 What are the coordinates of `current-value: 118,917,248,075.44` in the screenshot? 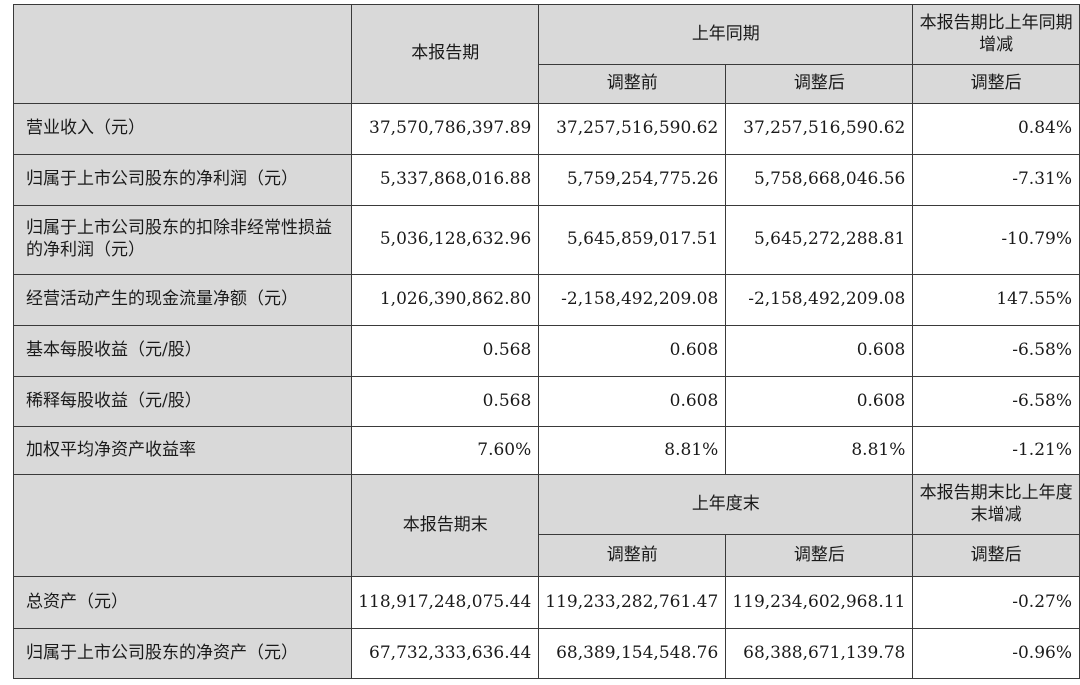 It's located at (445, 602).